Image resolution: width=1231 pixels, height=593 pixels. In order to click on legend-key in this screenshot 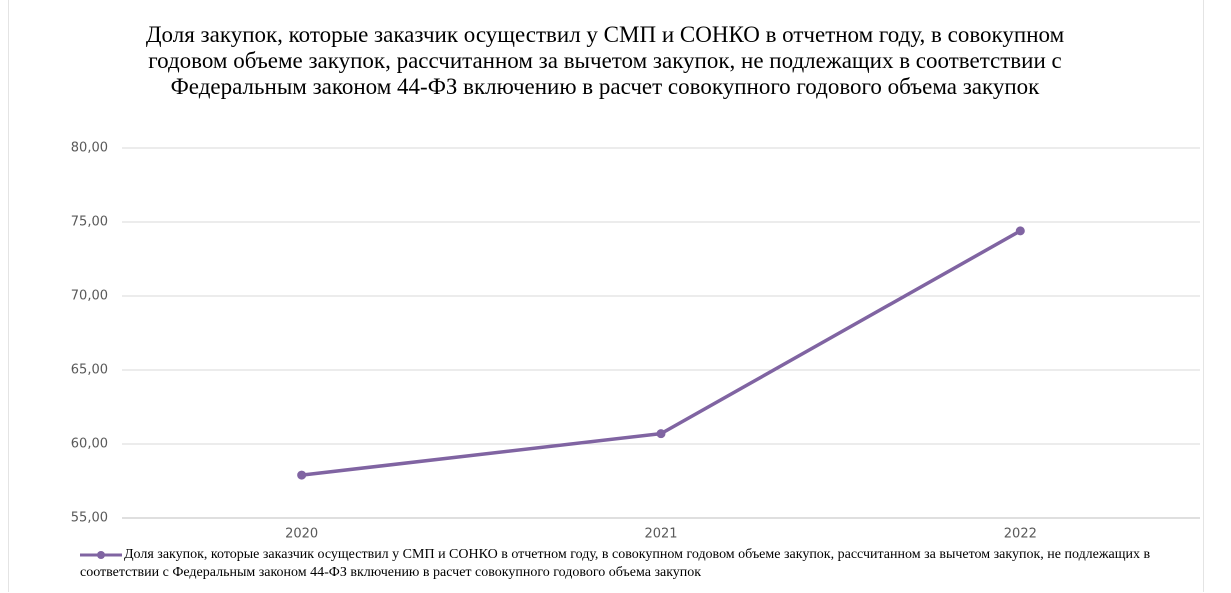, I will do `click(101, 554)`.